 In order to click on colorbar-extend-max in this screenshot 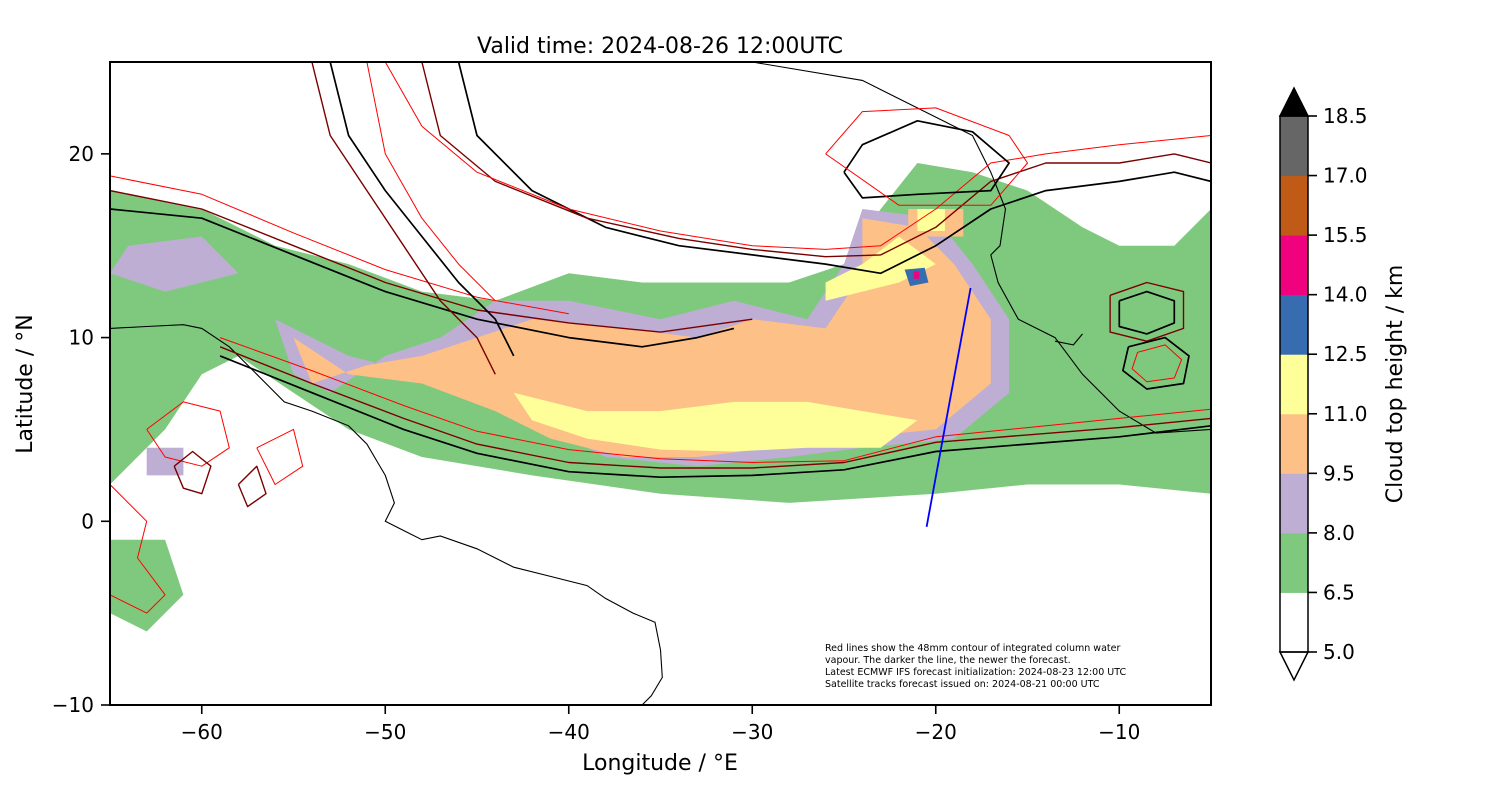, I will do `click(1294, 101)`.